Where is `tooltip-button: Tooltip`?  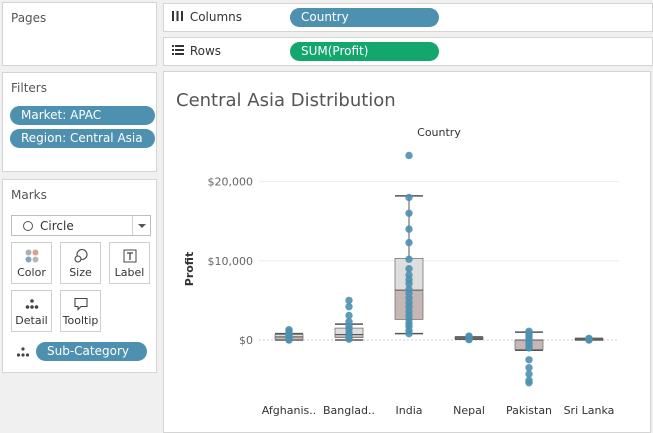
tooltip-button: Tooltip is located at coordinates (80, 311).